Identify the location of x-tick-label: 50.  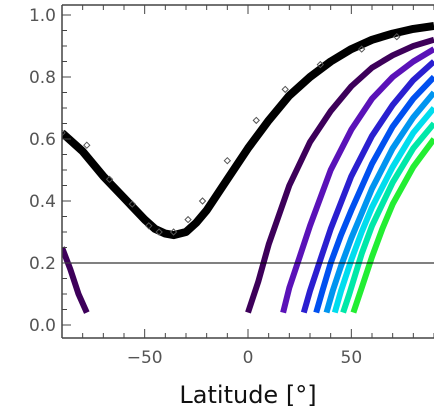
(352, 358).